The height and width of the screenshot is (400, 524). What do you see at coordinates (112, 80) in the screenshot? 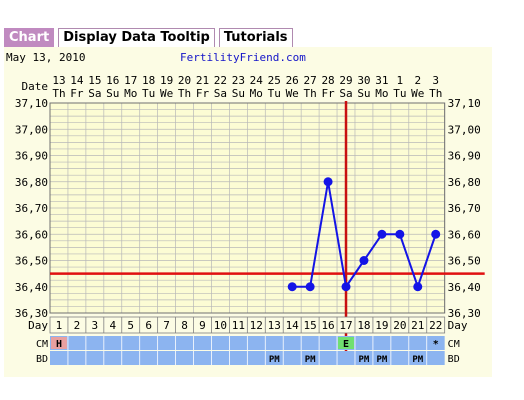
I see `date-label: 16` at bounding box center [112, 80].